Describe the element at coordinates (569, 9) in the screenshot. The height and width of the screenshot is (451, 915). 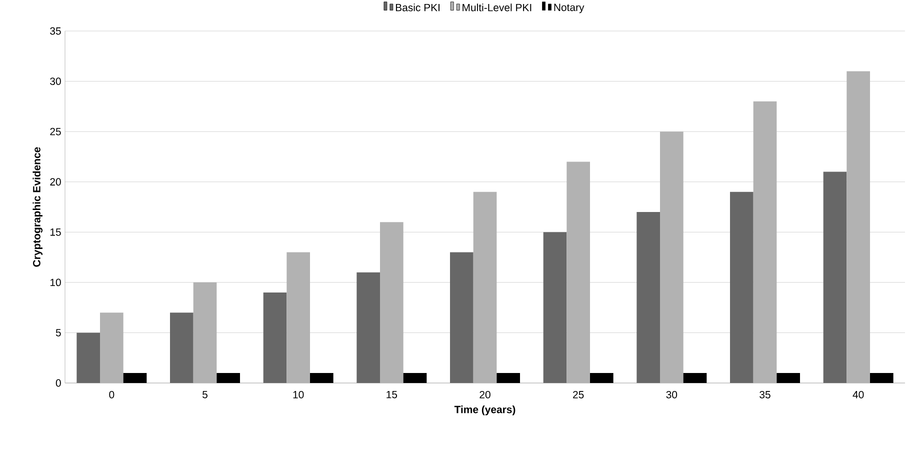
I see `legend-label: Notary` at that location.